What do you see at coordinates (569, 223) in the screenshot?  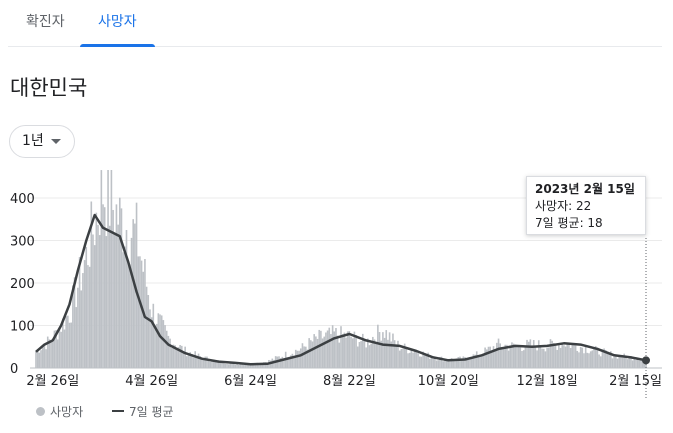 I see `tooltip-average: 7일 평균: 18` at bounding box center [569, 223].